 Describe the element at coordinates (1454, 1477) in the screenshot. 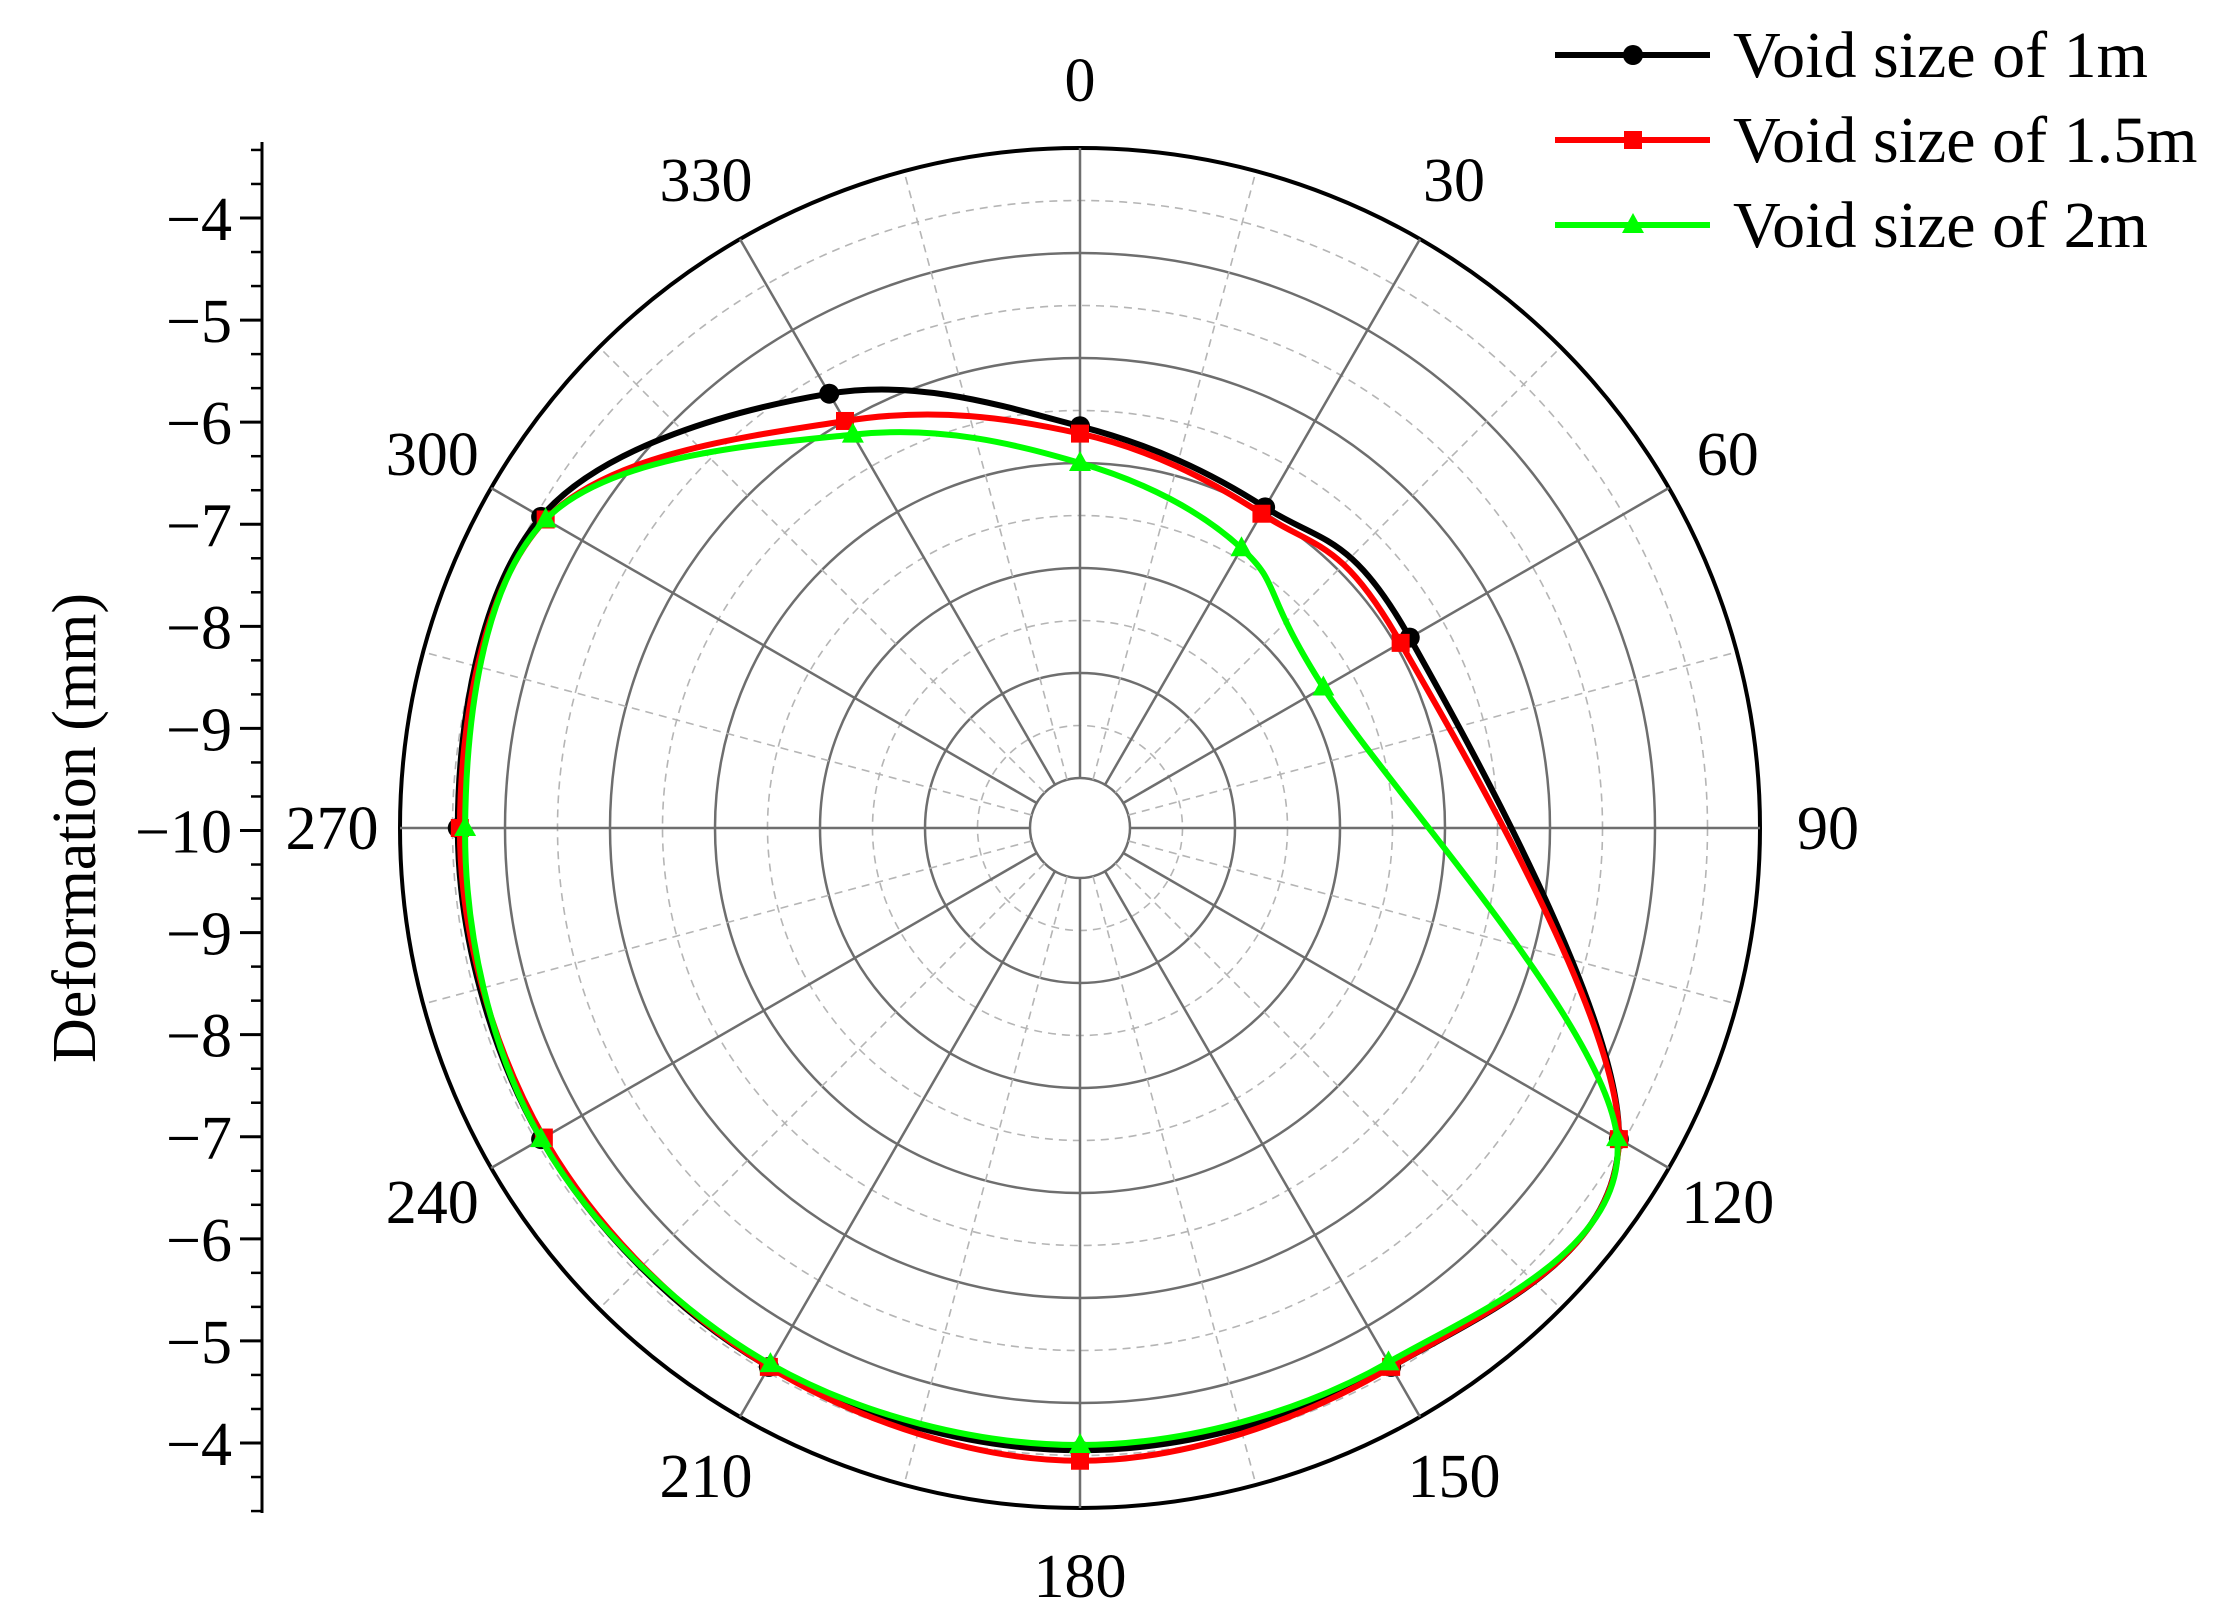

I see `angle-tick-label: 150` at that location.